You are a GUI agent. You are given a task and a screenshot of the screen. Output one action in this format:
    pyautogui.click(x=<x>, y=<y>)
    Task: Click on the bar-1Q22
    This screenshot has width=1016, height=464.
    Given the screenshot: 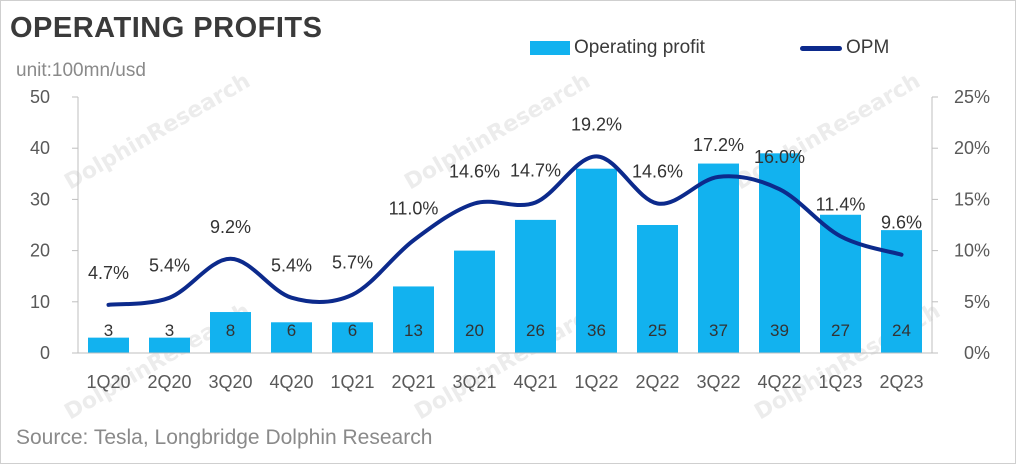 What is the action you would take?
    pyautogui.click(x=596, y=260)
    